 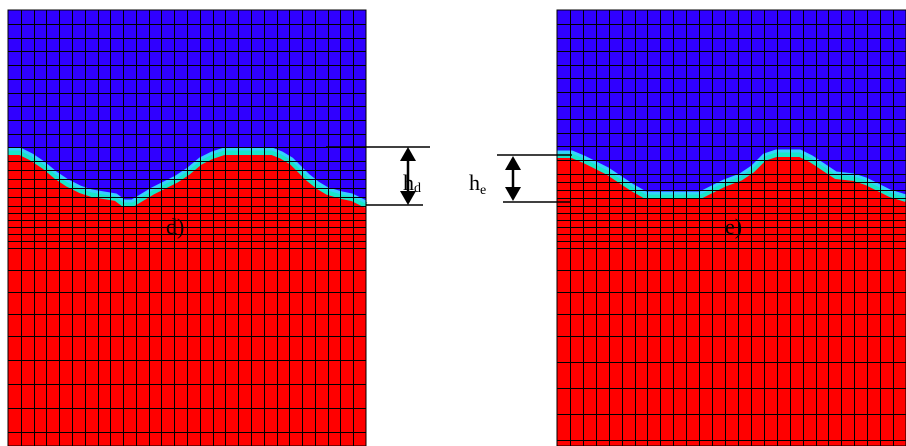 What do you see at coordinates (408, 198) in the screenshot?
I see `panel-d-arrow-down-icon` at bounding box center [408, 198].